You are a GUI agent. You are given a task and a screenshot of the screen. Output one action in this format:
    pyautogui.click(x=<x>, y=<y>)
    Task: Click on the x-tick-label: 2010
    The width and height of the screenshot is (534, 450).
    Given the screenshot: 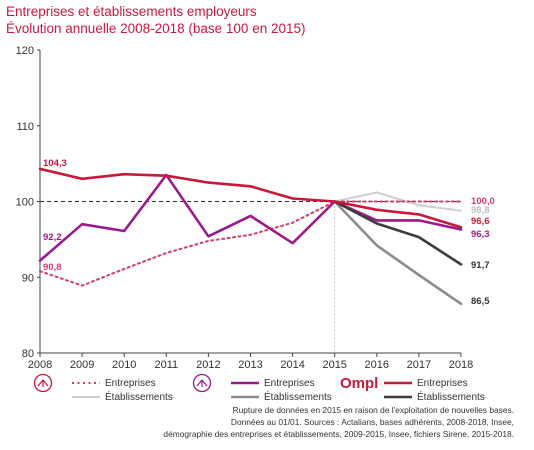 What is the action you would take?
    pyautogui.click(x=124, y=365)
    